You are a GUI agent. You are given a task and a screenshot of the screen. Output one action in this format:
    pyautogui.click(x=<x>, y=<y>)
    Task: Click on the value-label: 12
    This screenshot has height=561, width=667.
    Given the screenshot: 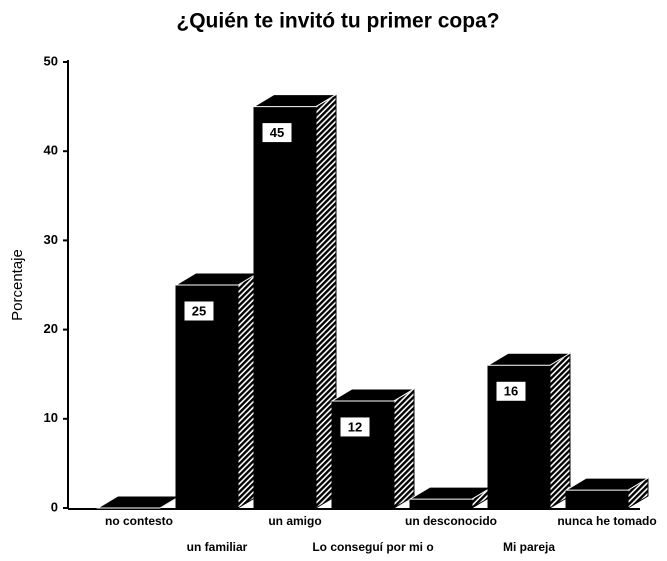 What is the action you would take?
    pyautogui.click(x=355, y=426)
    